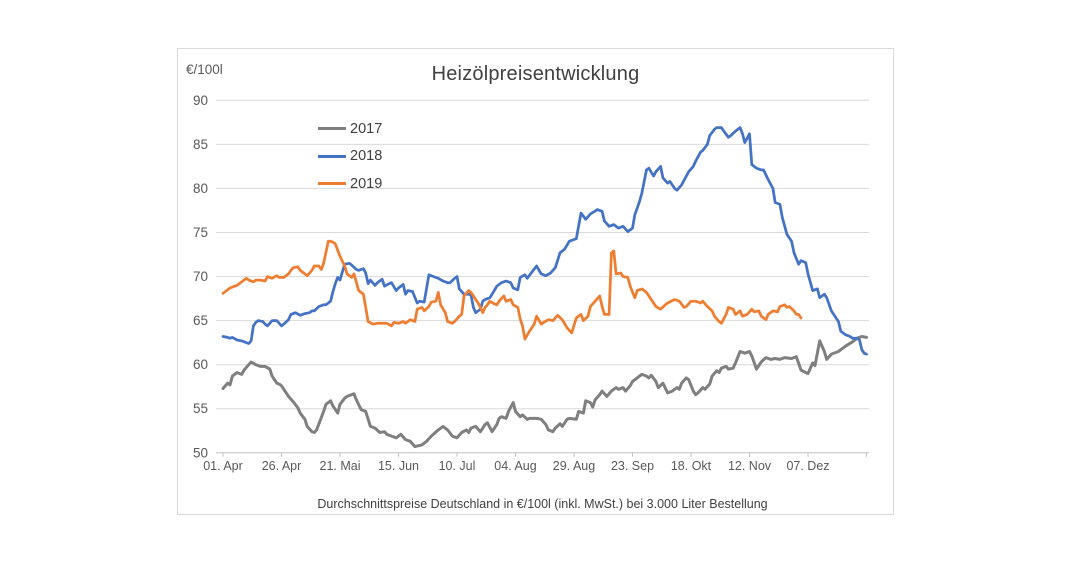 This screenshot has width=1091, height=583. I want to click on y-tick-label: 70, so click(200, 276).